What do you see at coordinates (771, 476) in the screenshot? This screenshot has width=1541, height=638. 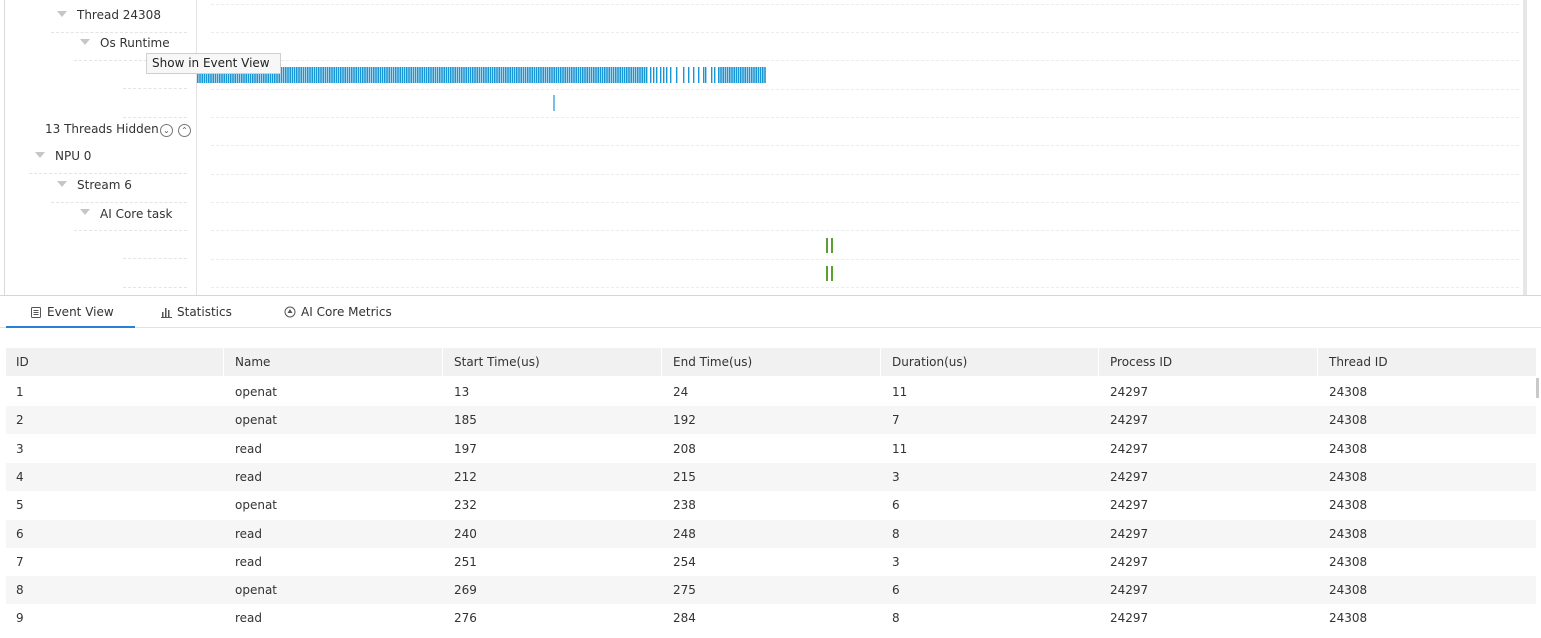 I see `table-row: 4 read 212 215 3 24297 24308` at bounding box center [771, 476].